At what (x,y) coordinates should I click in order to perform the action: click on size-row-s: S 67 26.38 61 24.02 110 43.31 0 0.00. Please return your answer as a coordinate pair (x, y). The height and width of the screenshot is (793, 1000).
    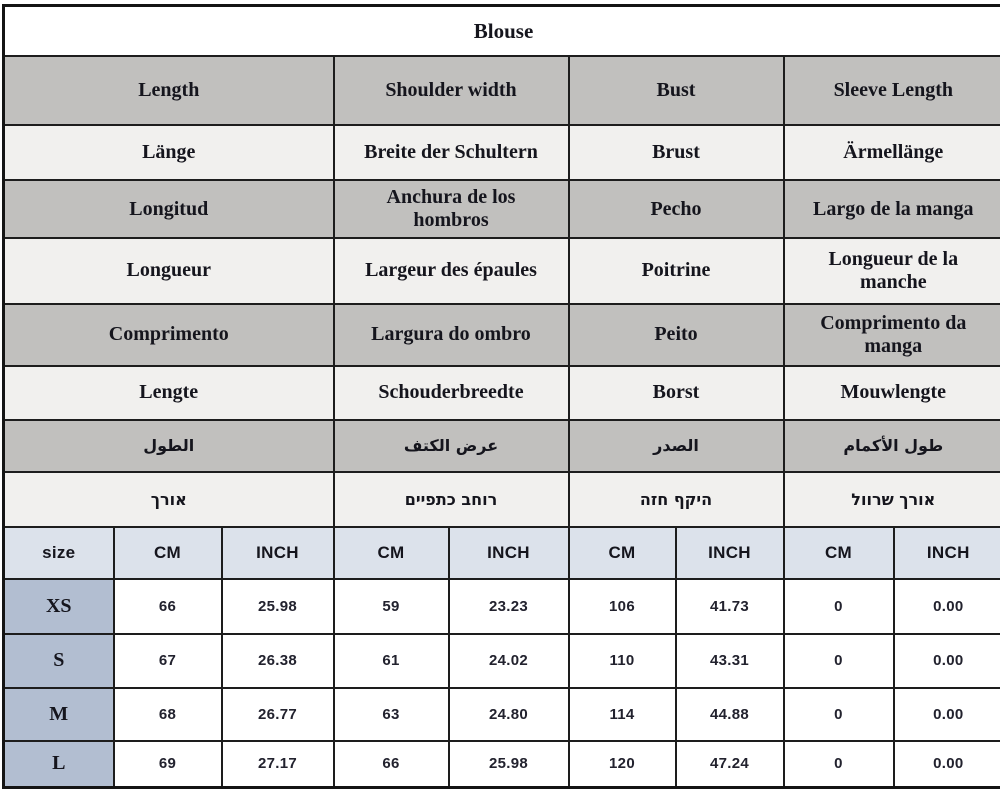
    Looking at the image, I should click on (501, 660).